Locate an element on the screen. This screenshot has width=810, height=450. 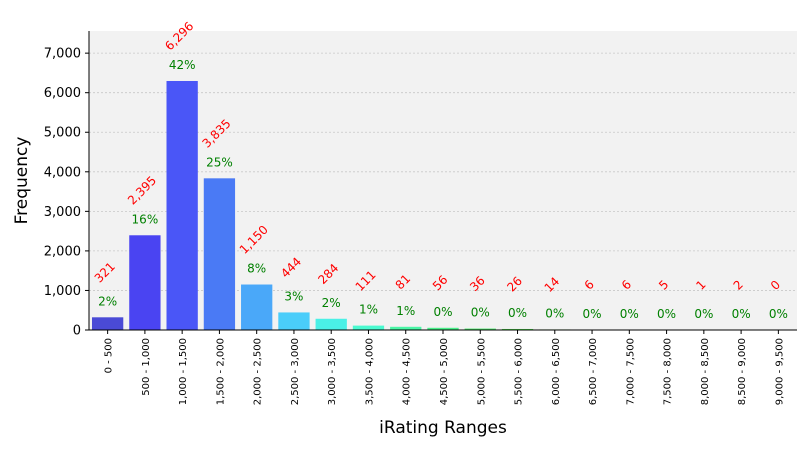
x-tick-label: 3,500 - 4,000 is located at coordinates (369, 371).